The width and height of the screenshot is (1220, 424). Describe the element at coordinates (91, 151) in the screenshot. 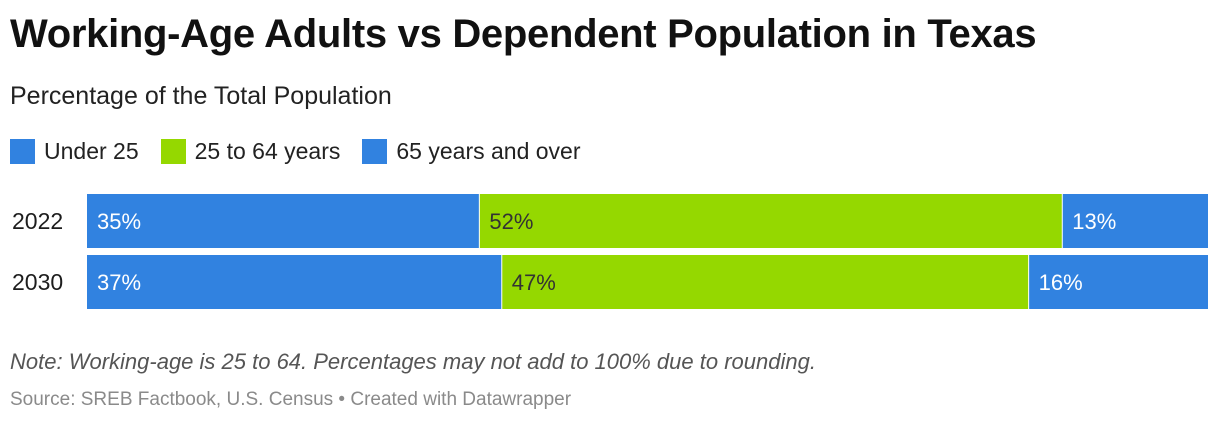

I see `legend-label-under-25: Under 25` at that location.